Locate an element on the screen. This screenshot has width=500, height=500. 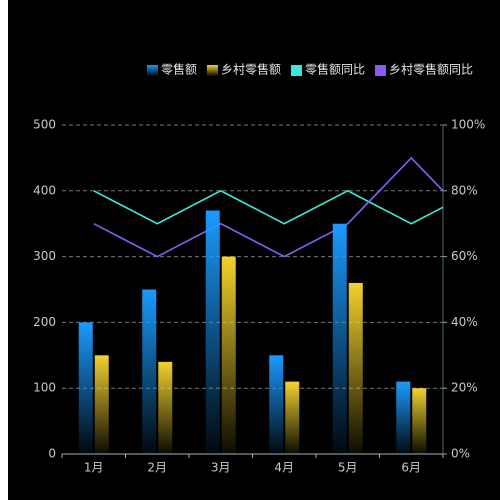
y2-tick-label: 60% is located at coordinates (464, 256).